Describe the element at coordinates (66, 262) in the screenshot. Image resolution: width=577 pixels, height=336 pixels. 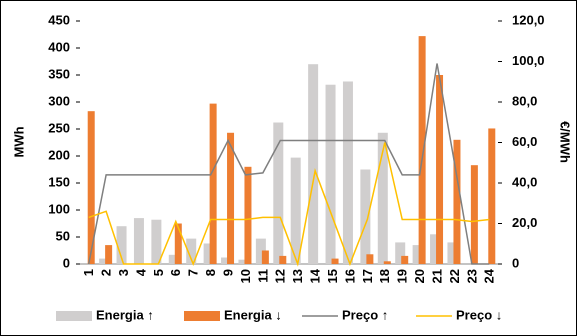
I see `y-tick-label: 0` at that location.